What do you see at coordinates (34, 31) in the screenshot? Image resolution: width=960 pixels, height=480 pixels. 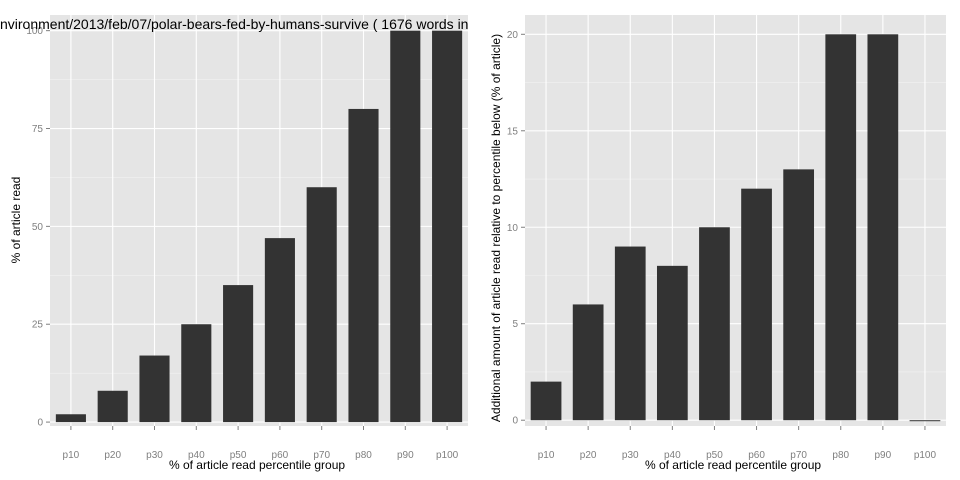 I see `y-tick-label: 100` at bounding box center [34, 31].